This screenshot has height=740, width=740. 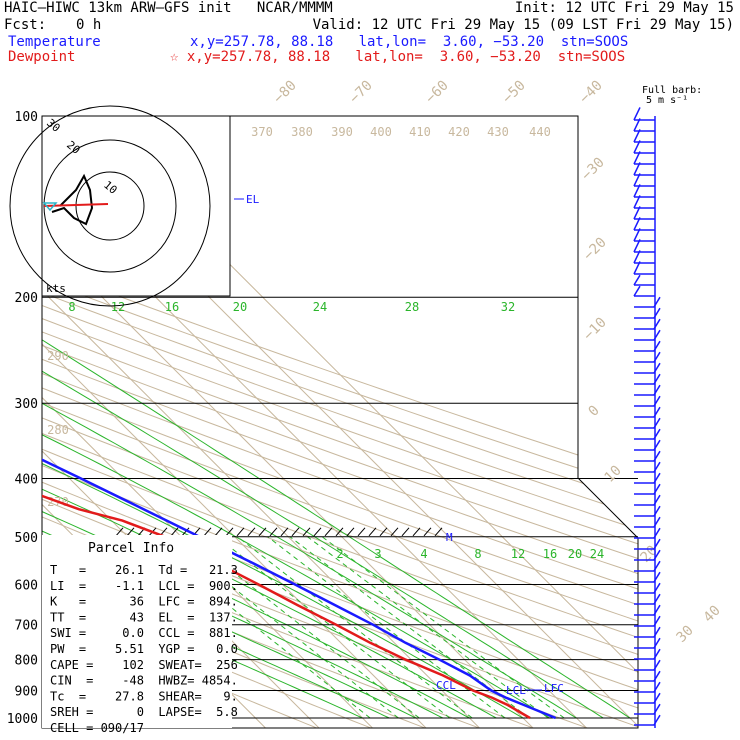 I want to click on mixing-ratio-label: 3, so click(x=377, y=554).